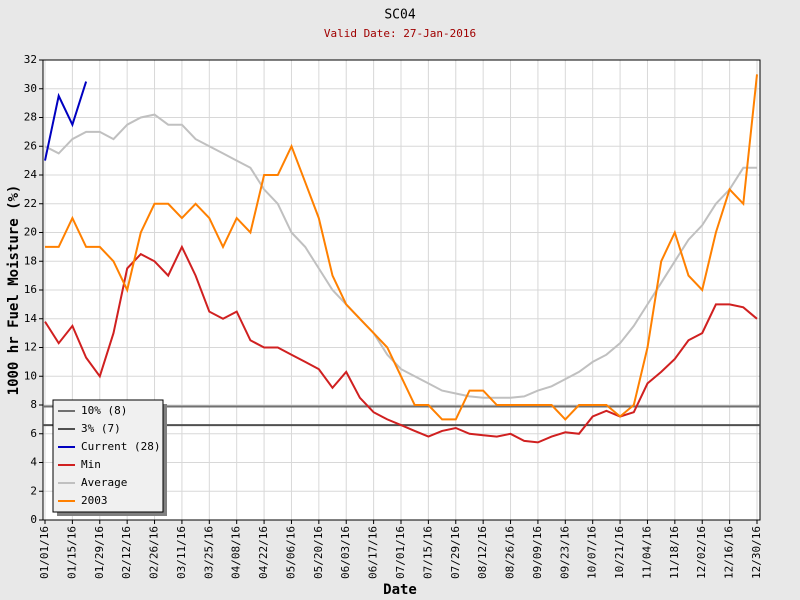 The image size is (800, 600). What do you see at coordinates (44, 552) in the screenshot?
I see `x-tick-label: 01/01/16` at bounding box center [44, 552].